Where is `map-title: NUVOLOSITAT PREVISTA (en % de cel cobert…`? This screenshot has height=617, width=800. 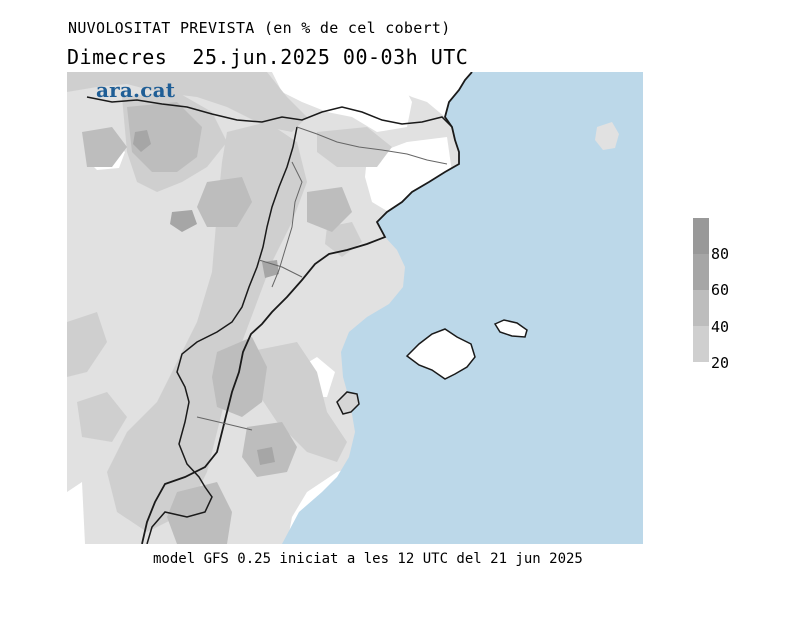 map-title: NUVOLOSITAT PREVISTA (en % de cel cobert… is located at coordinates (259, 28).